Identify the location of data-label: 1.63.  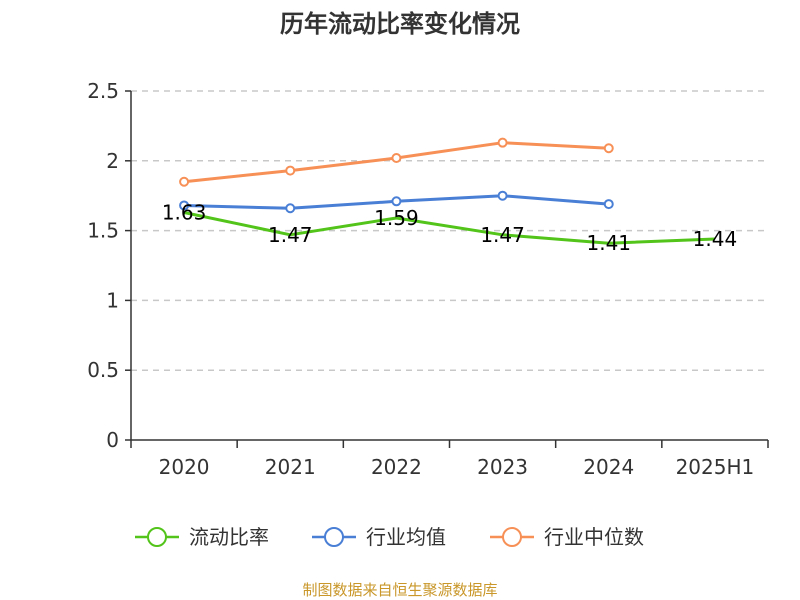
(184, 212).